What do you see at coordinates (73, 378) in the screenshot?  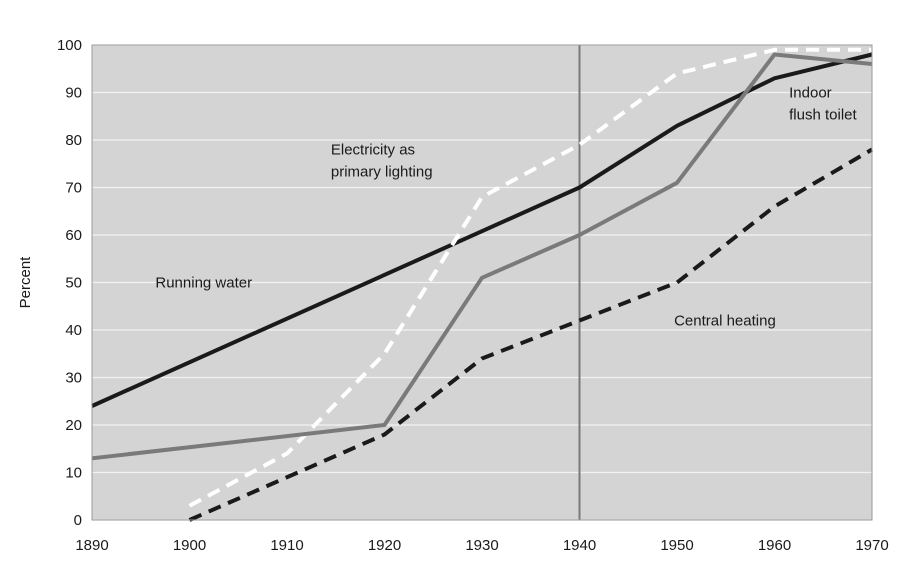 I see `y-tick-label: 30` at bounding box center [73, 378].